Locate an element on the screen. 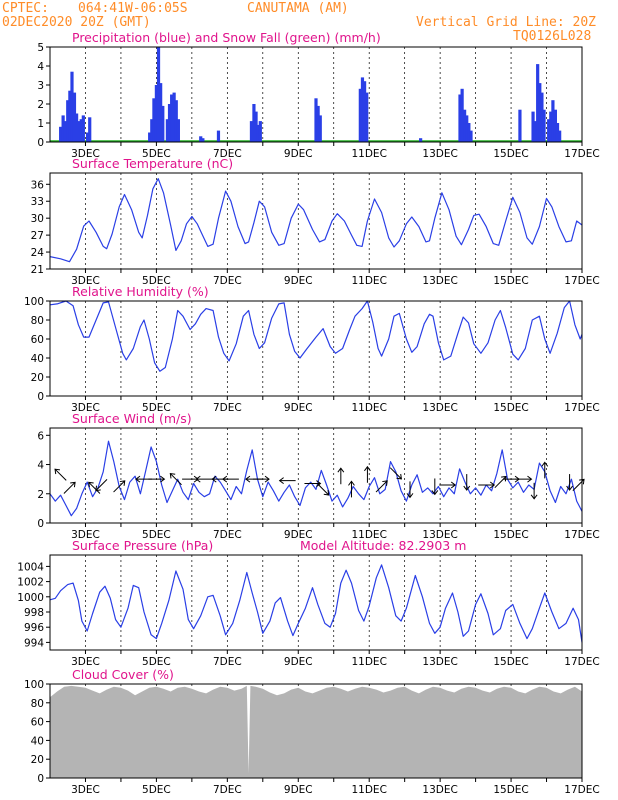 Image resolution: width=618 pixels, height=800 pixels. precip-y-tick-label: 1 is located at coordinates (40, 124).